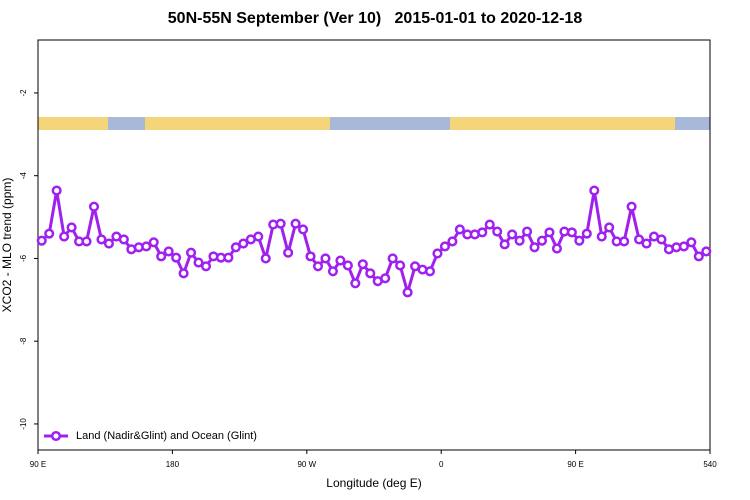 The height and width of the screenshot is (500, 750). Describe the element at coordinates (710, 464) in the screenshot. I see `x-tick-label: 540` at that location.